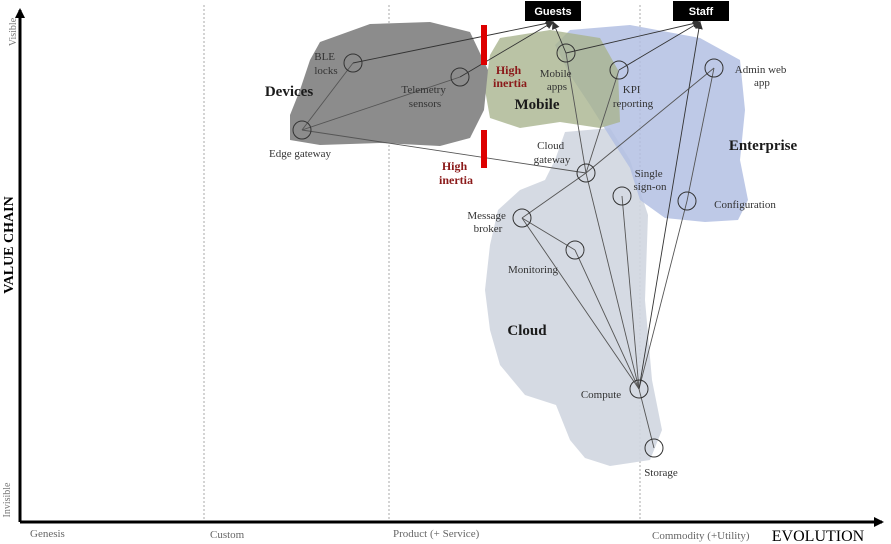 Image resolution: width=891 pixels, height=544 pixels. I want to click on region-label-cloud: Cloud, so click(527, 331).